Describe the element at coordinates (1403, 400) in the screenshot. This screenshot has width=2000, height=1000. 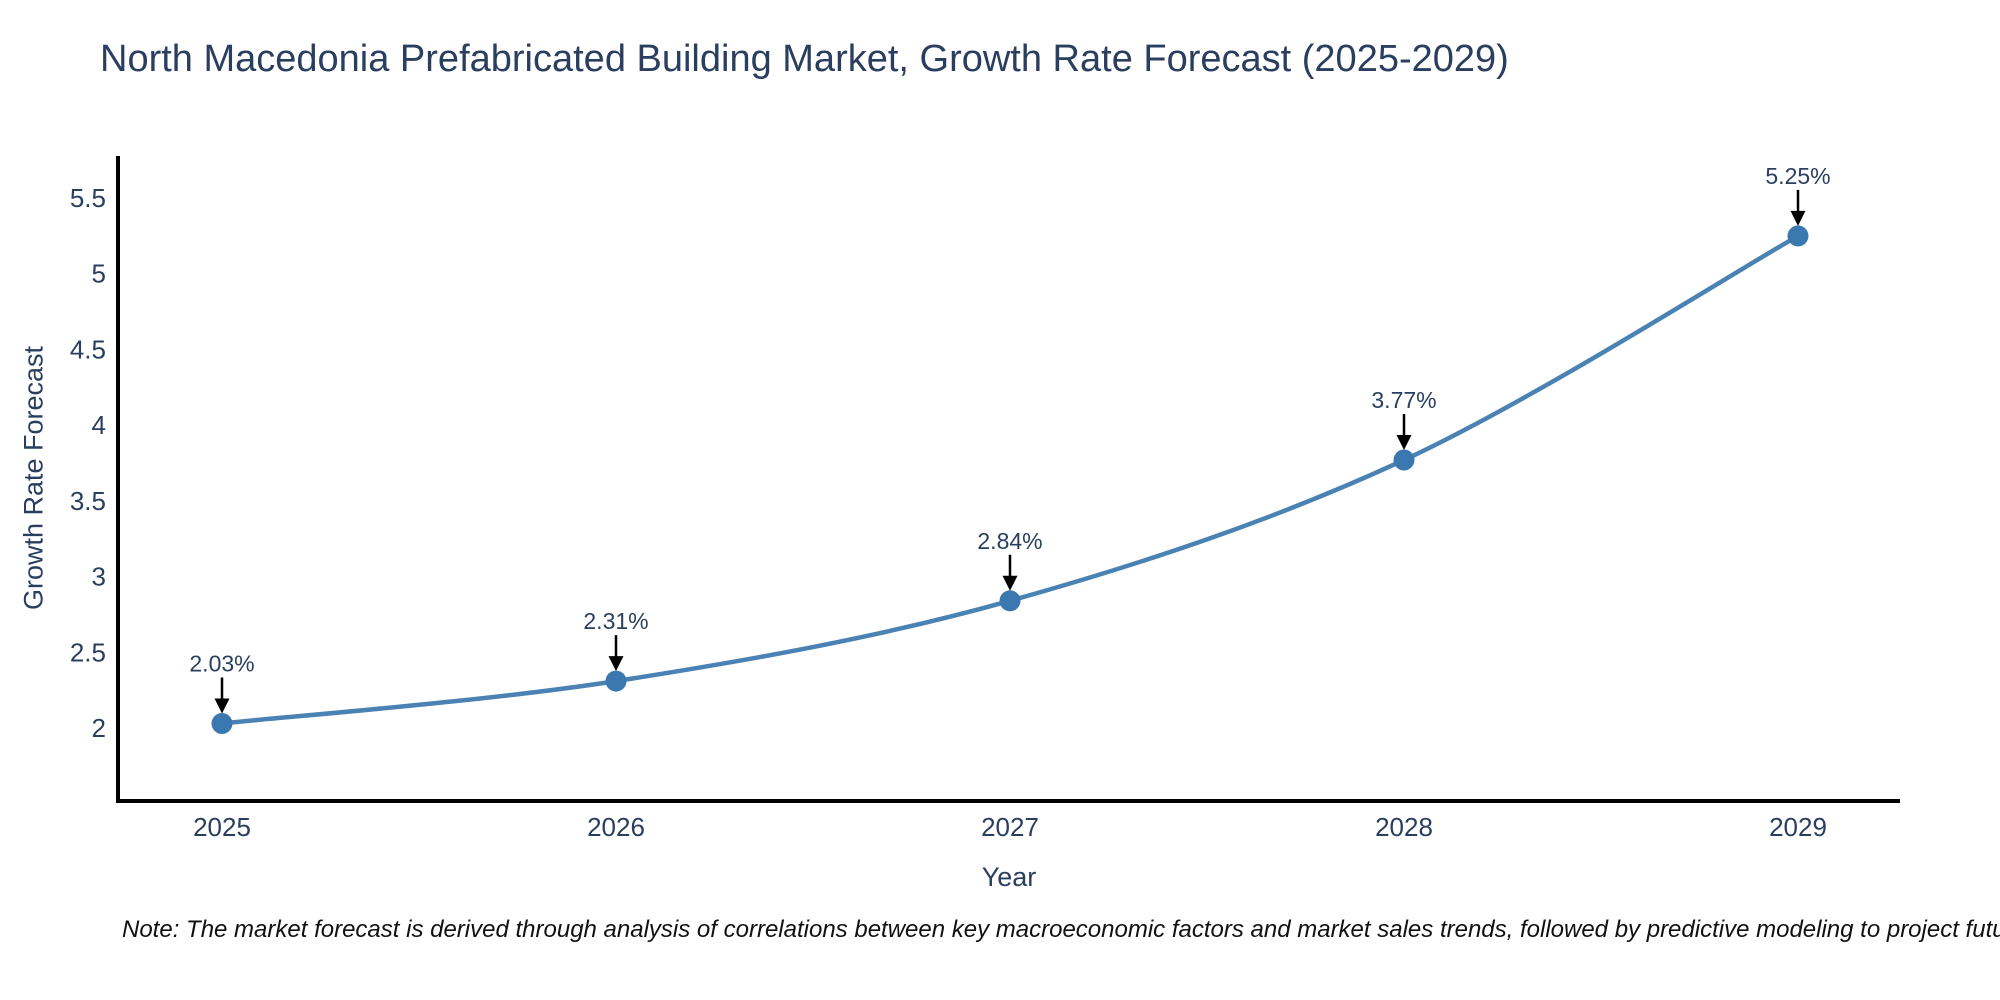
I see `point-annotation-label: 3.77%` at that location.